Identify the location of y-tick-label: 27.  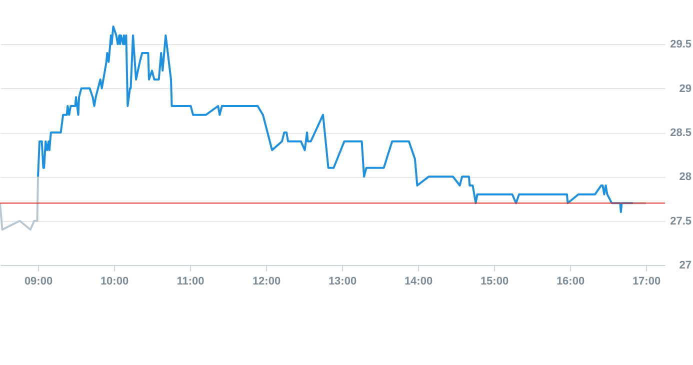
(685, 266).